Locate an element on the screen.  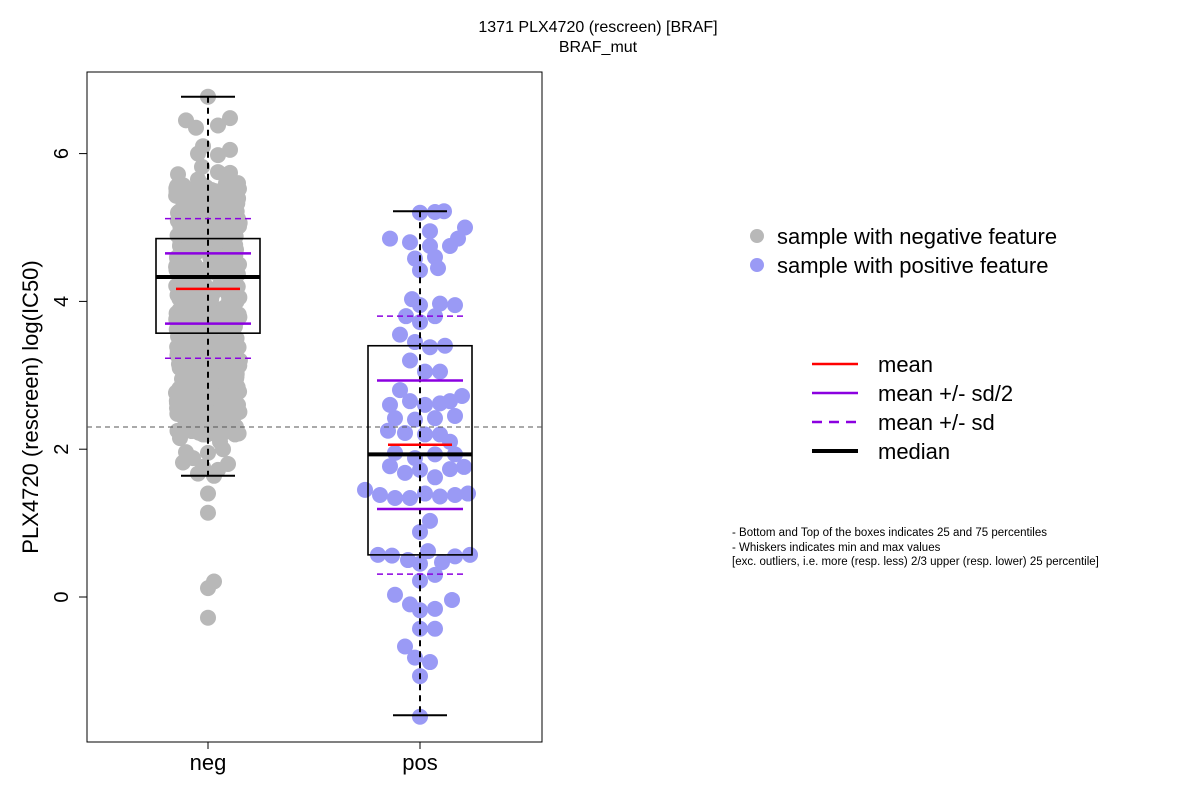
legend-point-marker is located at coordinates (757, 236).